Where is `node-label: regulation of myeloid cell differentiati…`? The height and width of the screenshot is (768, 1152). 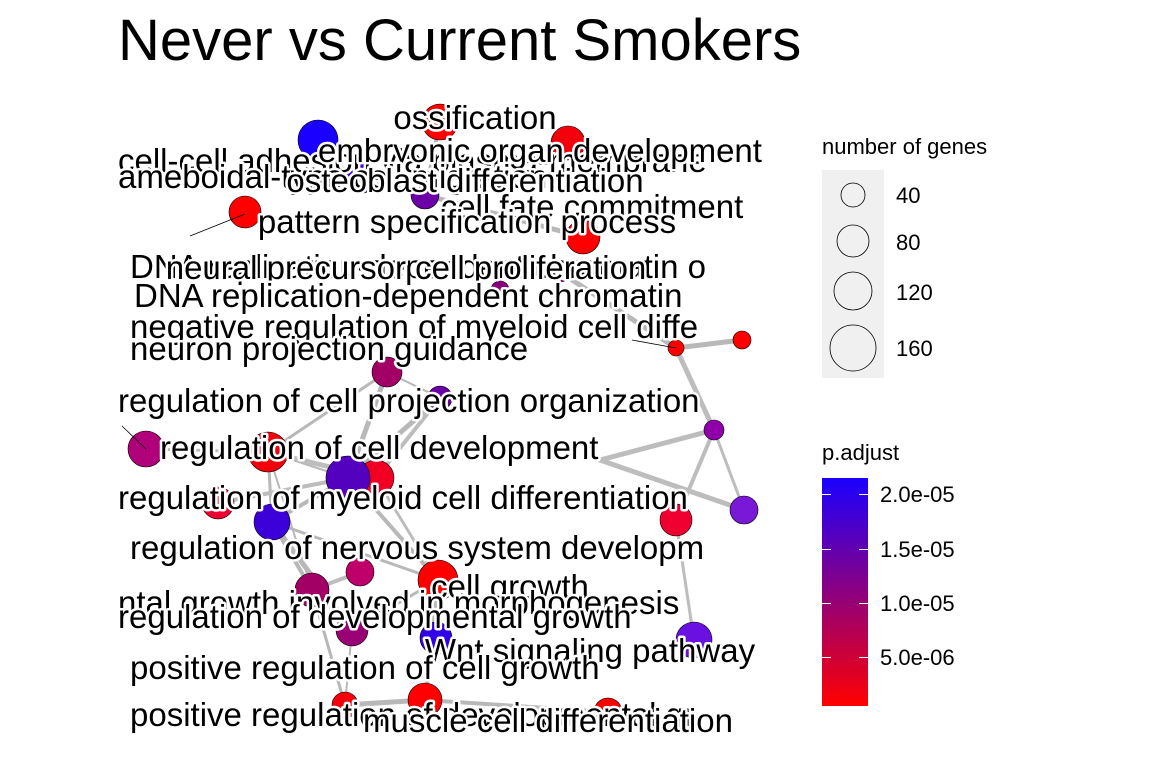
node-label: regulation of myeloid cell differentiati… is located at coordinates (403, 497).